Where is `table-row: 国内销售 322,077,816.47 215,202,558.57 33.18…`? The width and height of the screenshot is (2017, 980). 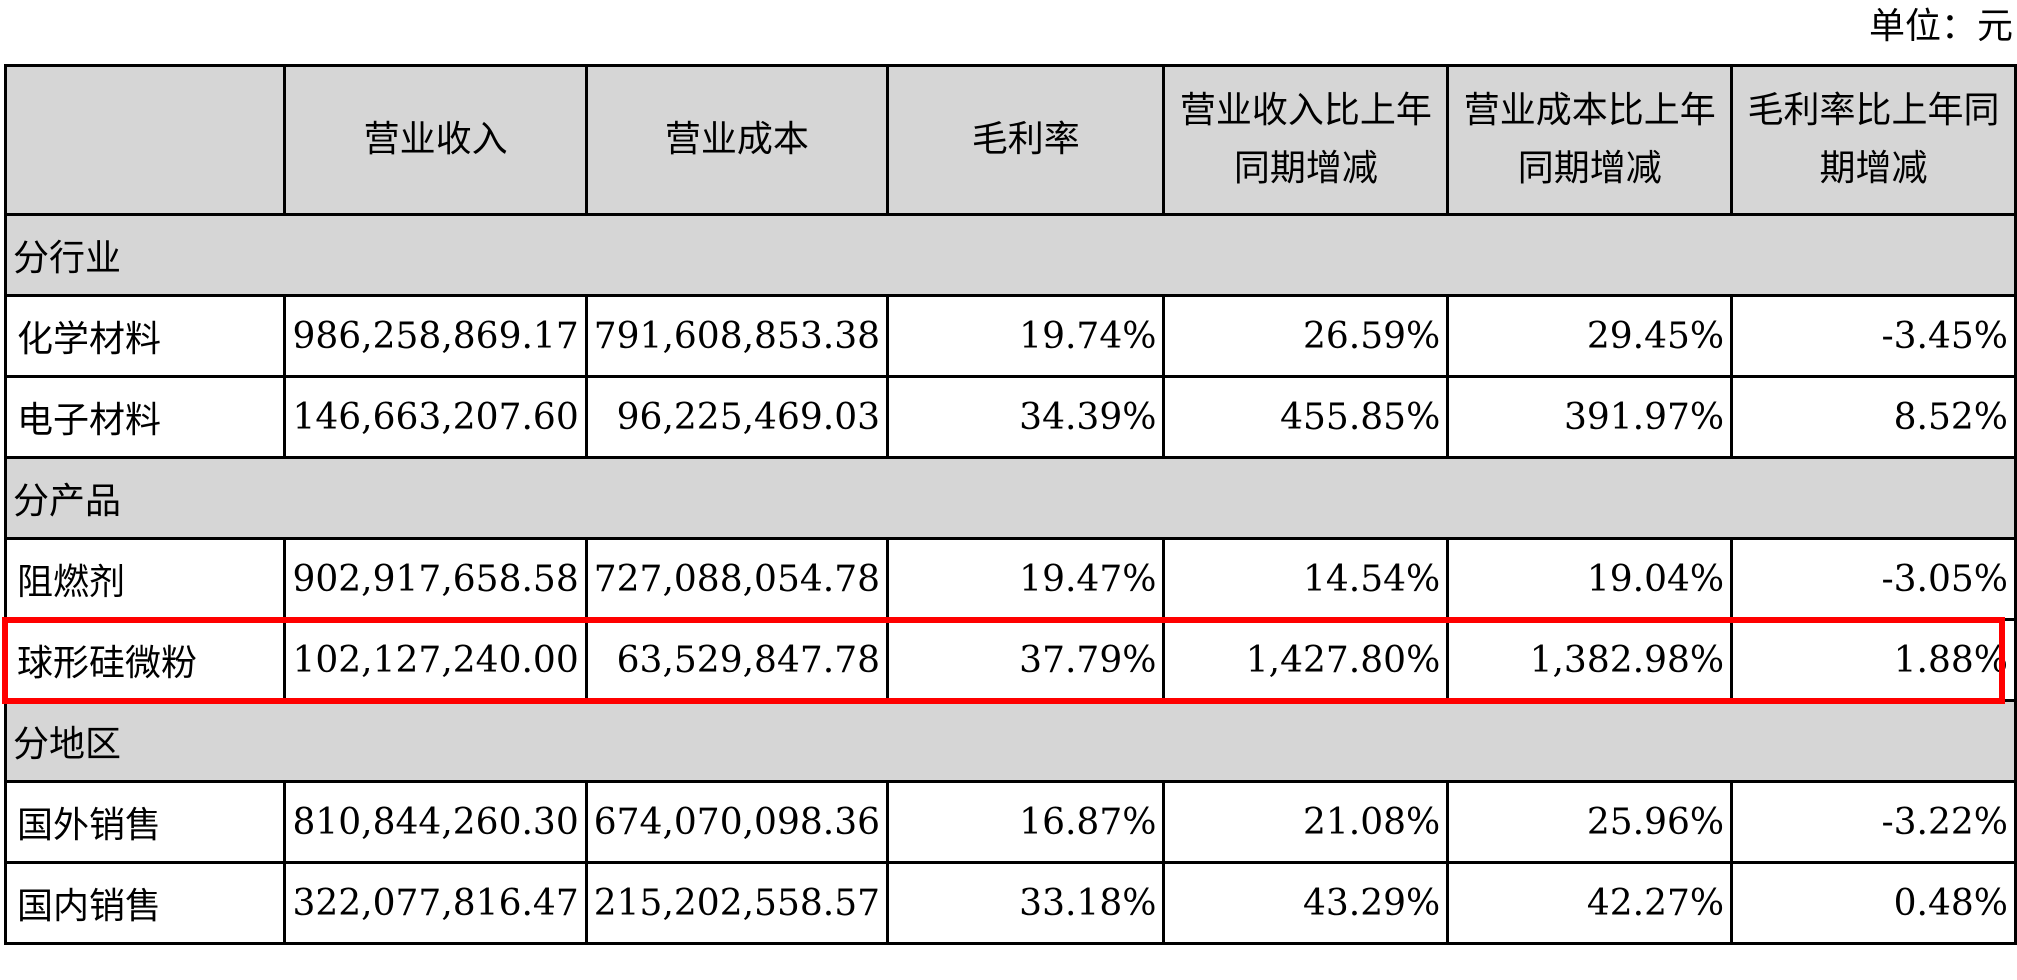 table-row: 国内销售 322,077,816.47 215,202,558.57 33.18… is located at coordinates (1010, 903).